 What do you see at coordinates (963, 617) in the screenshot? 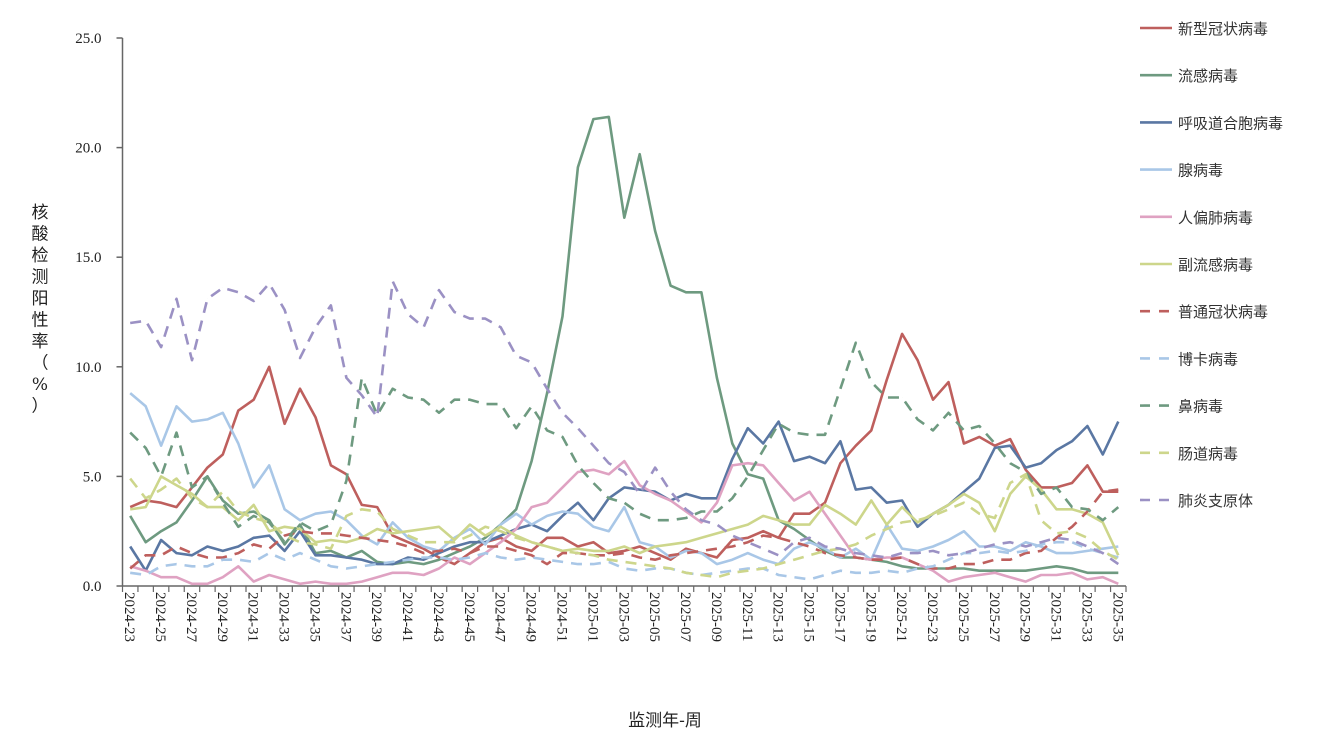
I see `x-tick-label: 2025-25` at bounding box center [963, 617].